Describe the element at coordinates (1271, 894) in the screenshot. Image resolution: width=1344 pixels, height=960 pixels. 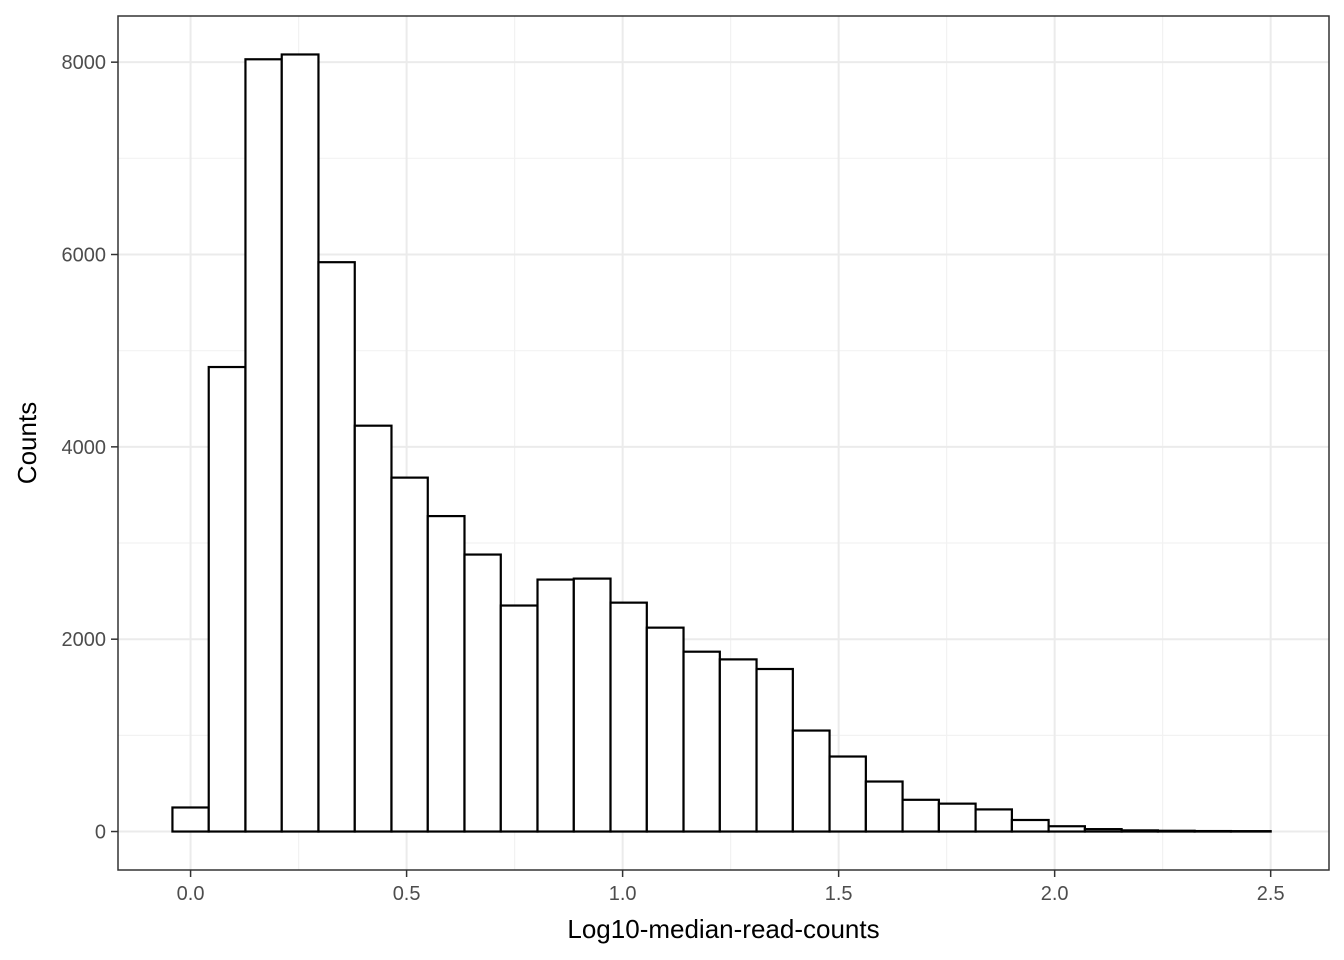
I see `x-tick-label: 2.5` at that location.